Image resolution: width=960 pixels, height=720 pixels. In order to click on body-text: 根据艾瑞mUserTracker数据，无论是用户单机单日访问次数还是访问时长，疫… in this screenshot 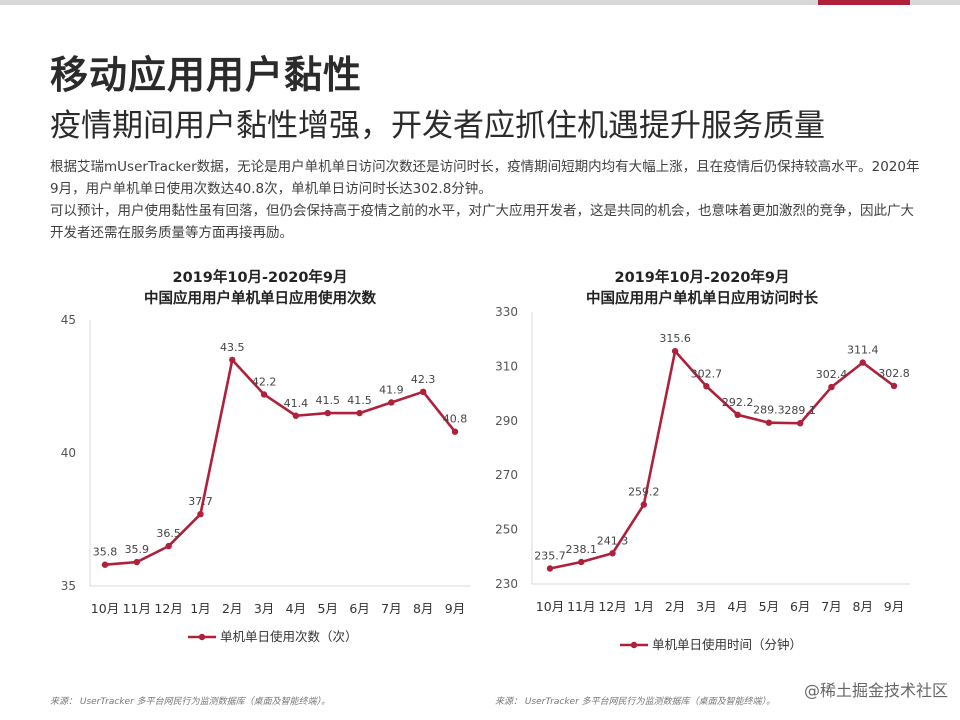, I will do `click(485, 200)`.